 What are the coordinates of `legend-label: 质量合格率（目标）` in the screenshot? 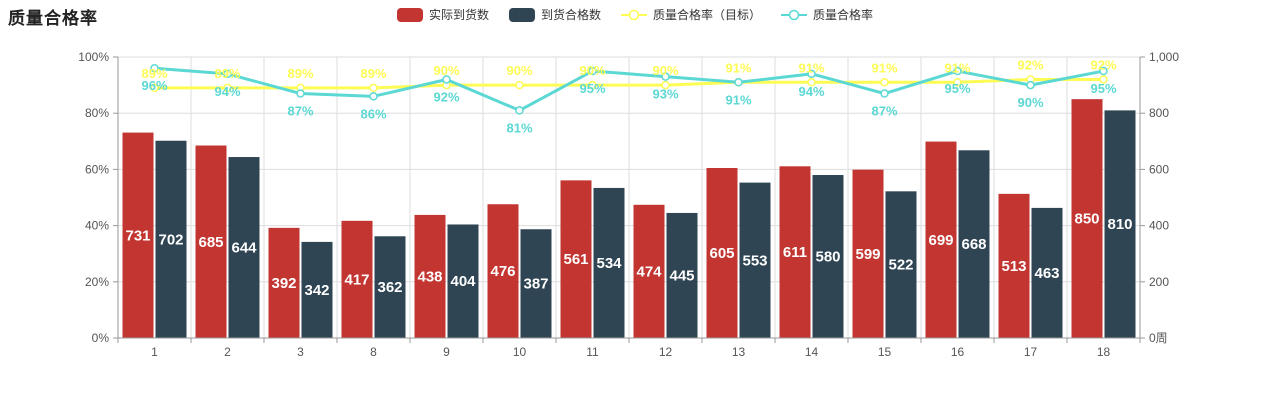 It's located at (707, 15).